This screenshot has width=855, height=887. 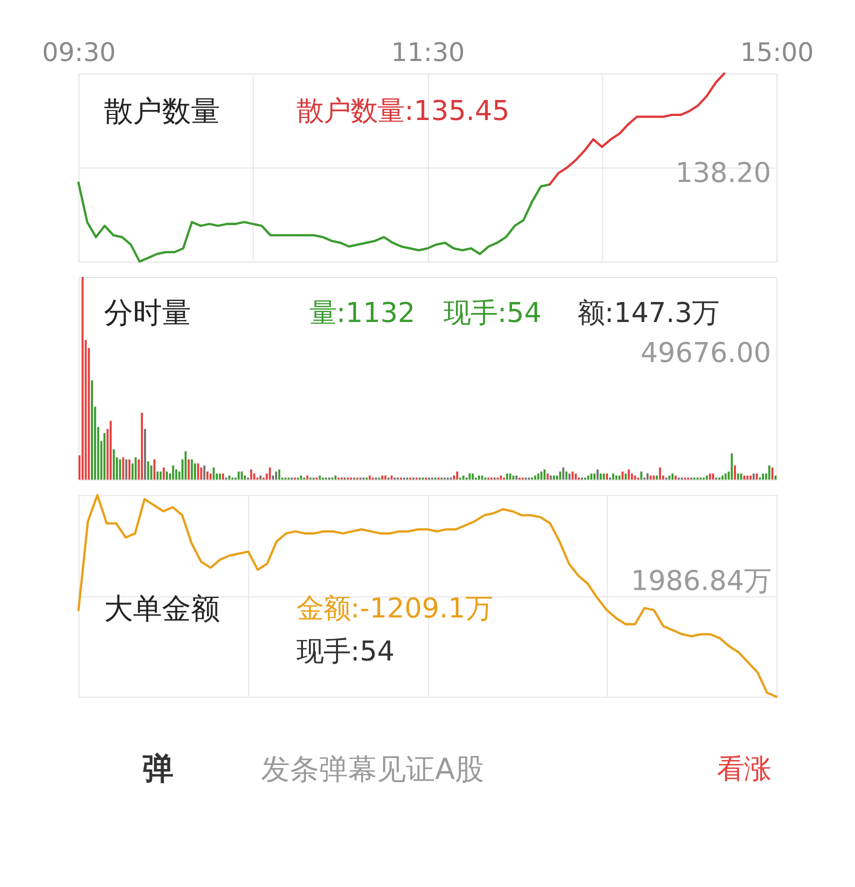 What do you see at coordinates (706, 353) in the screenshot?
I see `annotation: 49676.00` at bounding box center [706, 353].